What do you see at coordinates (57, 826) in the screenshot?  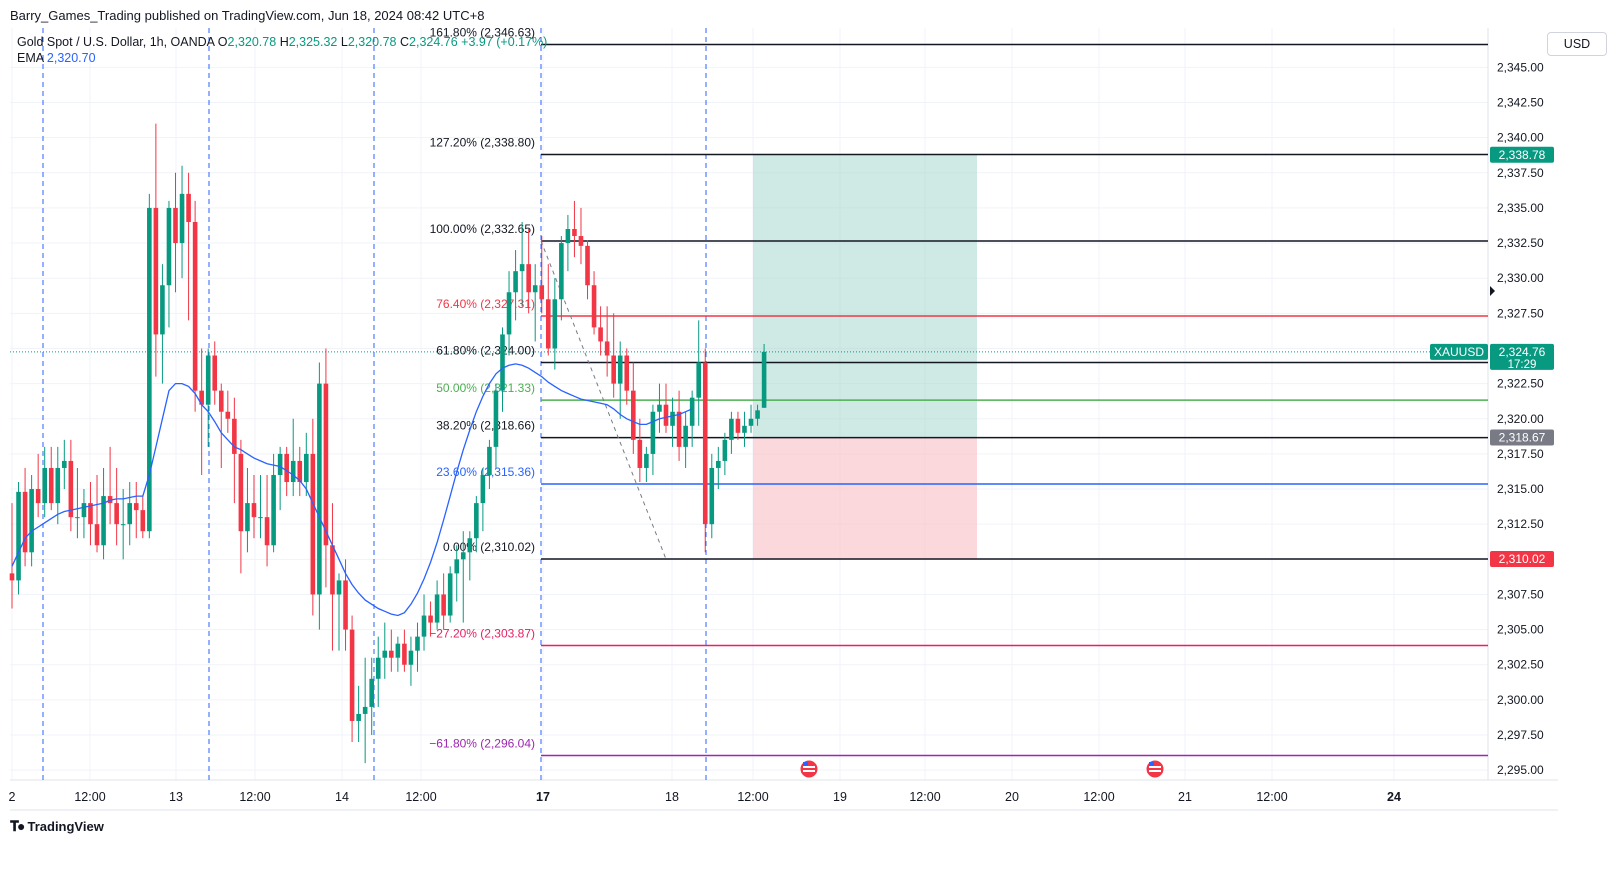 I see `tradingview-logo: 𝐓● TradingView` at bounding box center [57, 826].